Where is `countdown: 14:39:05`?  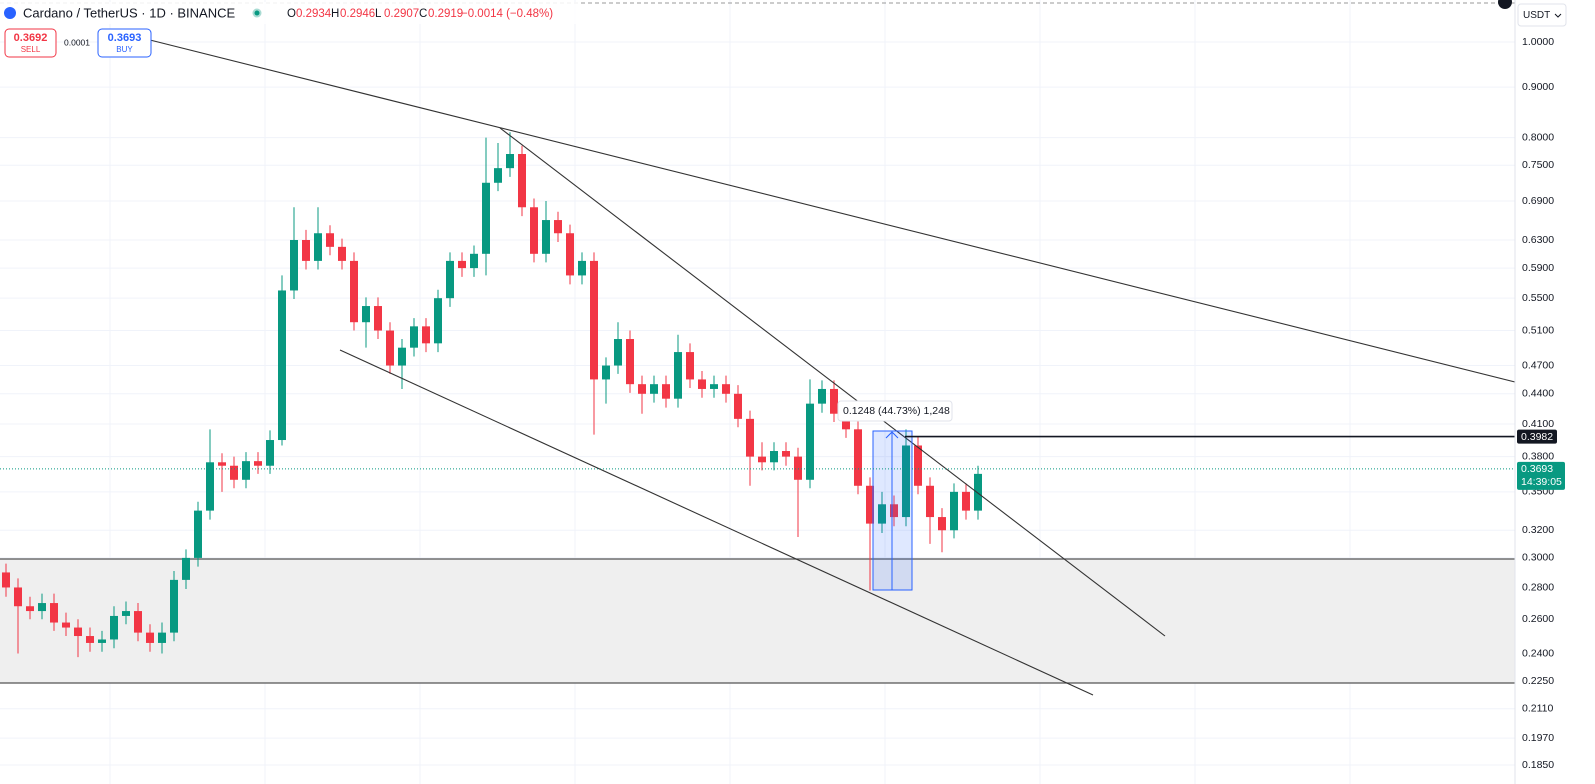 countdown: 14:39:05 is located at coordinates (1541, 482).